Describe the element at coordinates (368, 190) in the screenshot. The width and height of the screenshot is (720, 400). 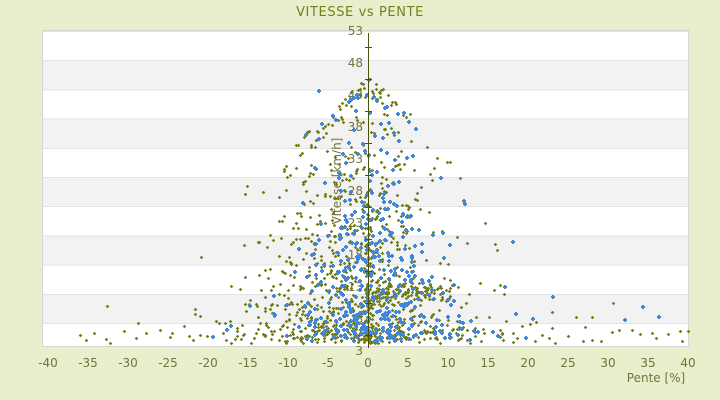
I see `y-axis-line` at that location.